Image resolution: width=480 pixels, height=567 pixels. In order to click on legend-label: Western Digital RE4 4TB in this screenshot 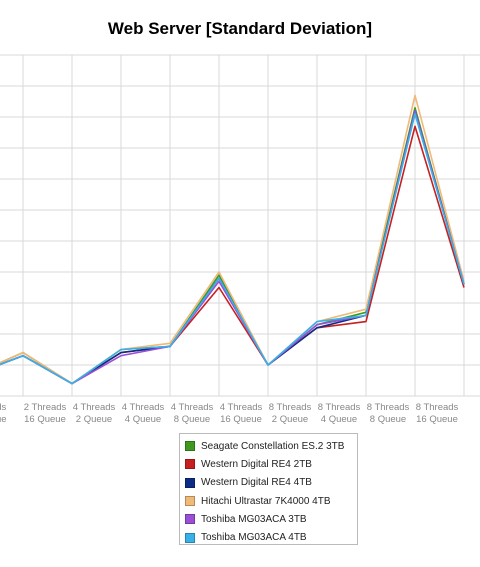, I will do `click(256, 483)`.